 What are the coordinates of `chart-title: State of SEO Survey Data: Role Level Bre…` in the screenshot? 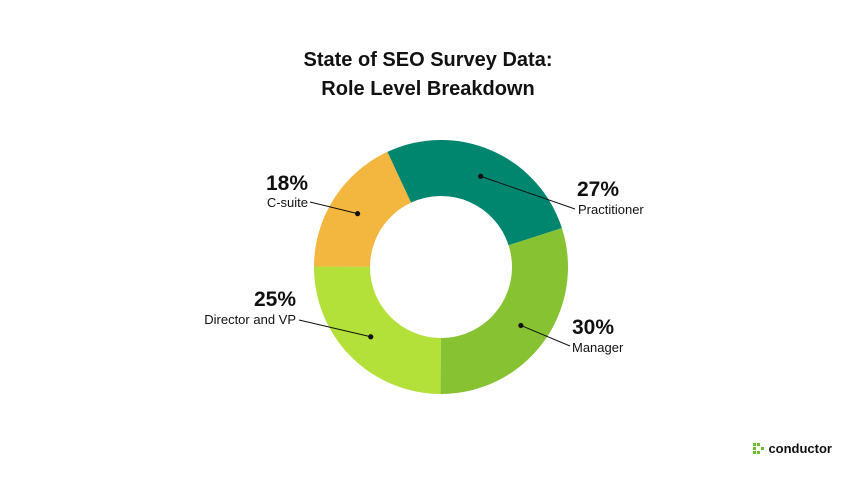 It's located at (428, 75).